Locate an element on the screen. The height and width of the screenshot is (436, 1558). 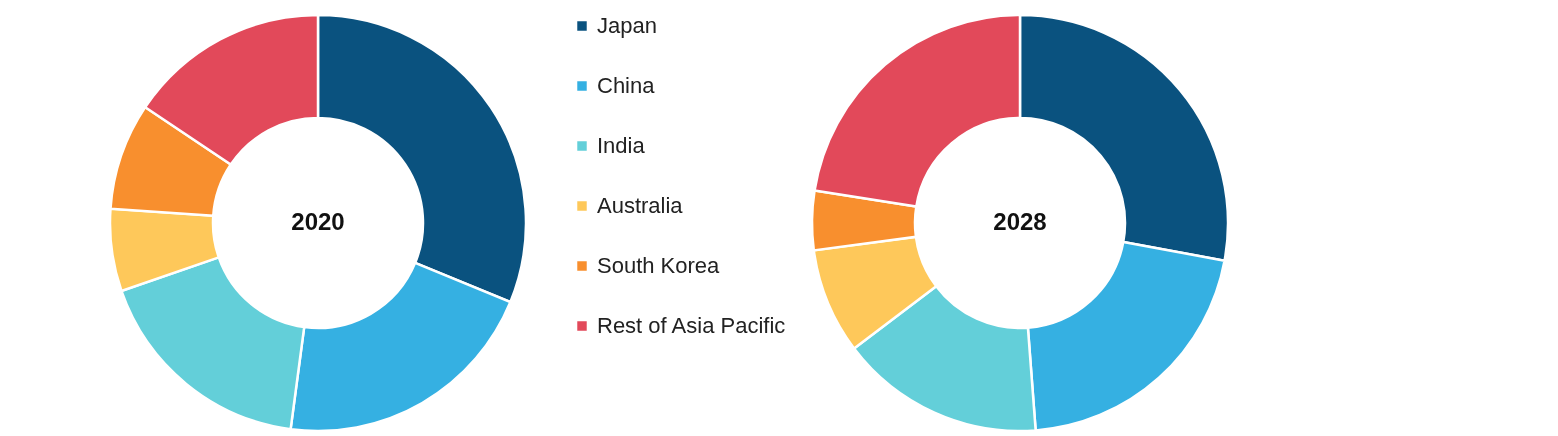
text: 2028 is located at coordinates (1020, 221).